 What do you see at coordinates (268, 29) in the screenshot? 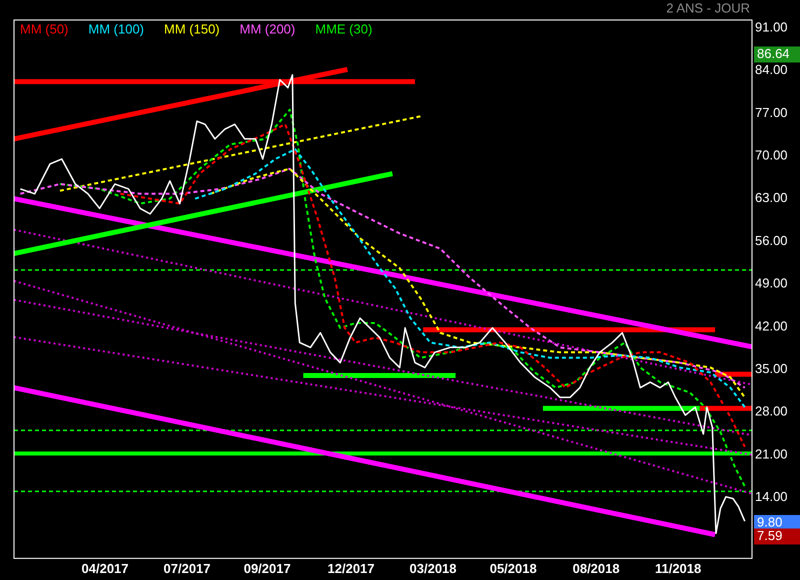
I see `text: MM (200)` at bounding box center [268, 29].